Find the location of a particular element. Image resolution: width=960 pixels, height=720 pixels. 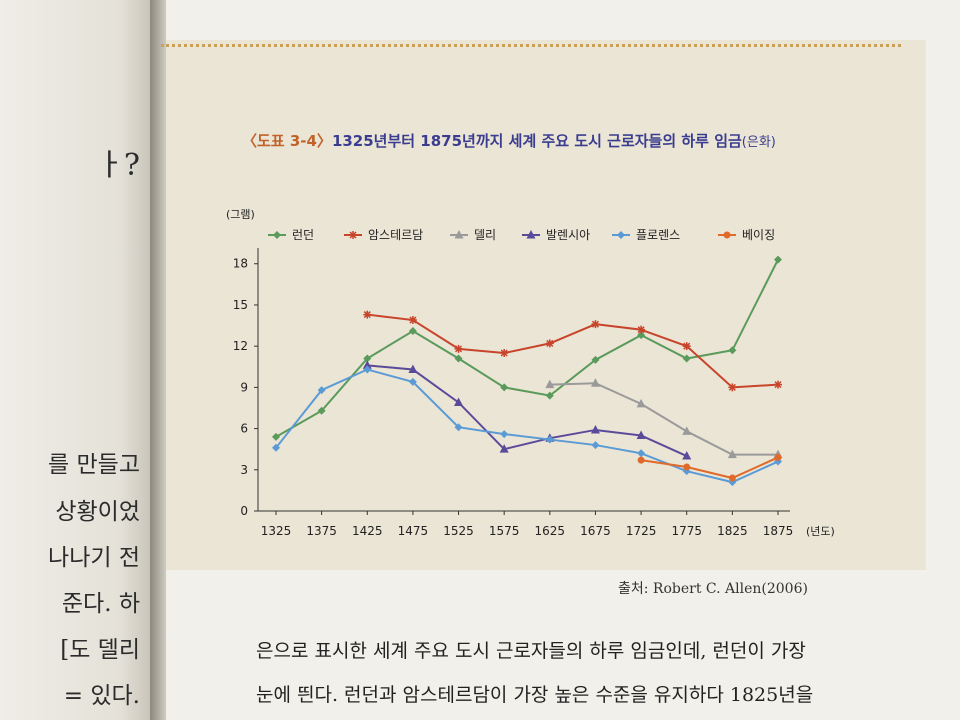

legend-label: 발렌시아 is located at coordinates (568, 235).